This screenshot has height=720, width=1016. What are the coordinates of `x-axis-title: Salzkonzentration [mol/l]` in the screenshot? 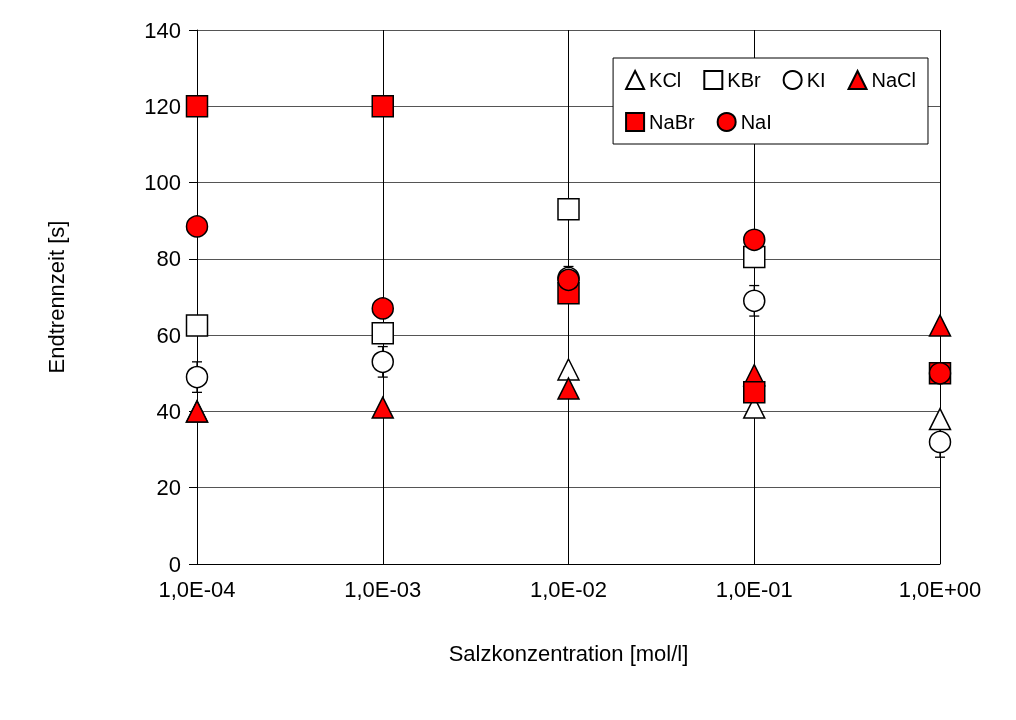 It's located at (568, 653).